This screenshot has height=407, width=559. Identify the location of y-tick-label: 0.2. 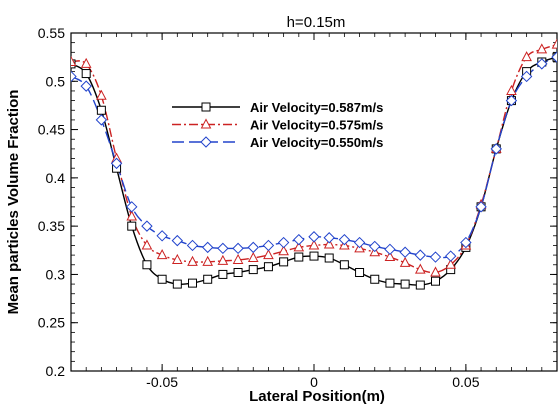
(56, 371).